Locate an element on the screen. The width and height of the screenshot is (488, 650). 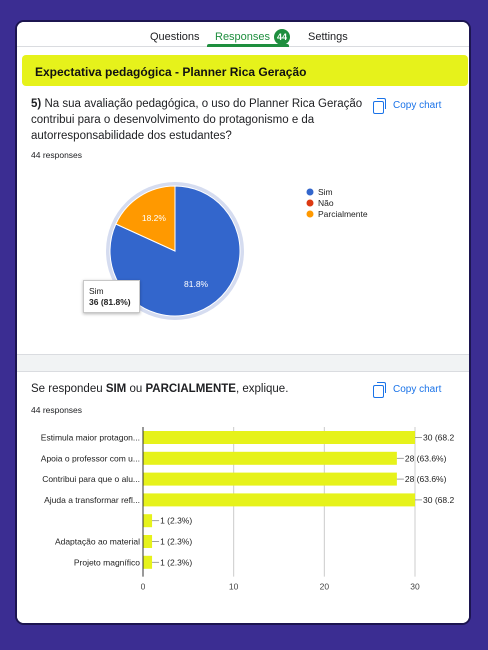
question-text-part: ou is located at coordinates (136, 389).